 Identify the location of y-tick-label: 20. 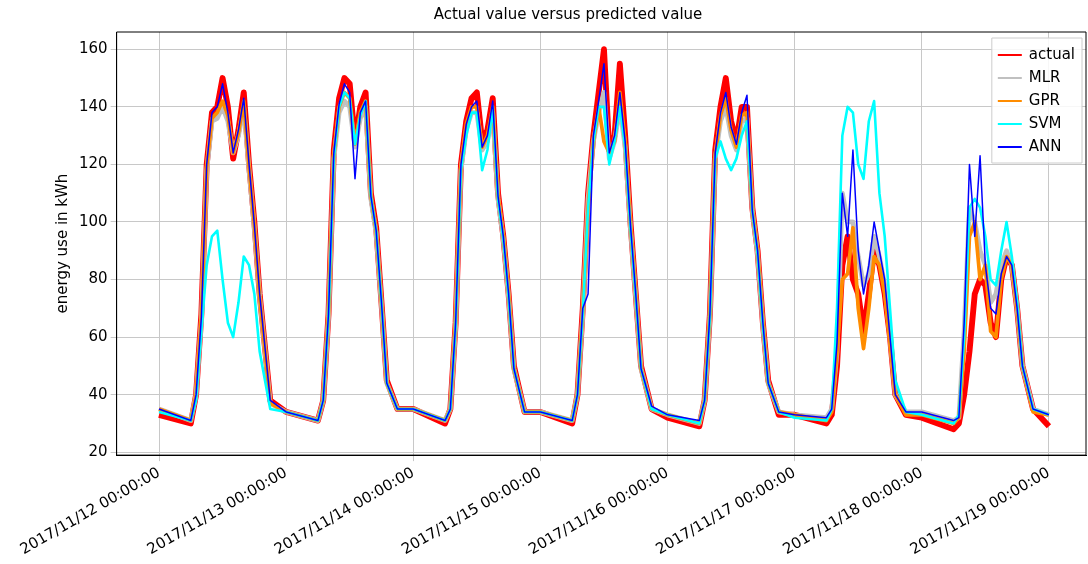
(98, 451).